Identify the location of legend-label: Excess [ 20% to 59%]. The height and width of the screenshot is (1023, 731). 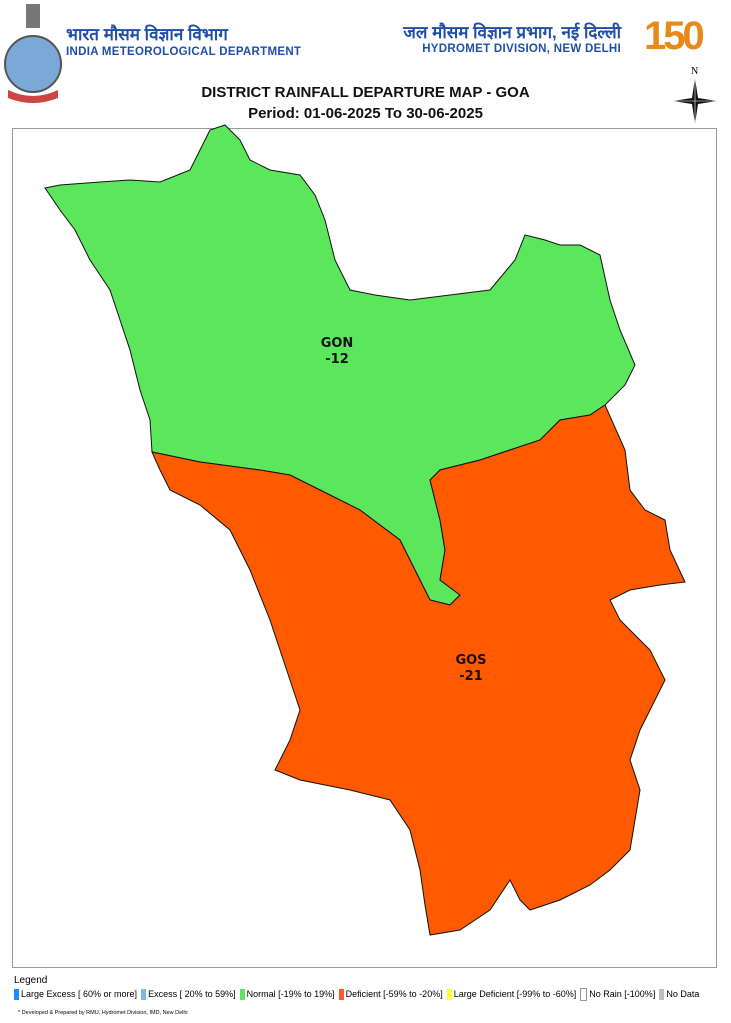
(192, 993).